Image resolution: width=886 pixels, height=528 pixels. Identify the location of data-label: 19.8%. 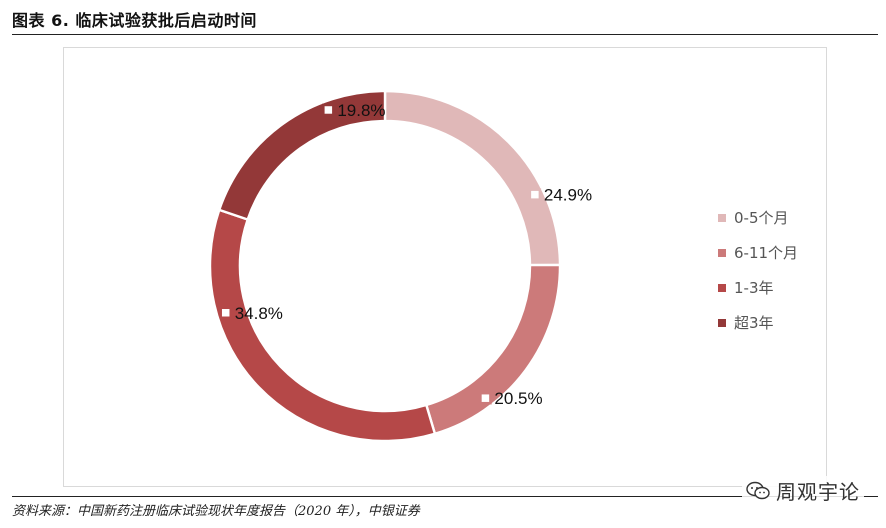
(361, 110).